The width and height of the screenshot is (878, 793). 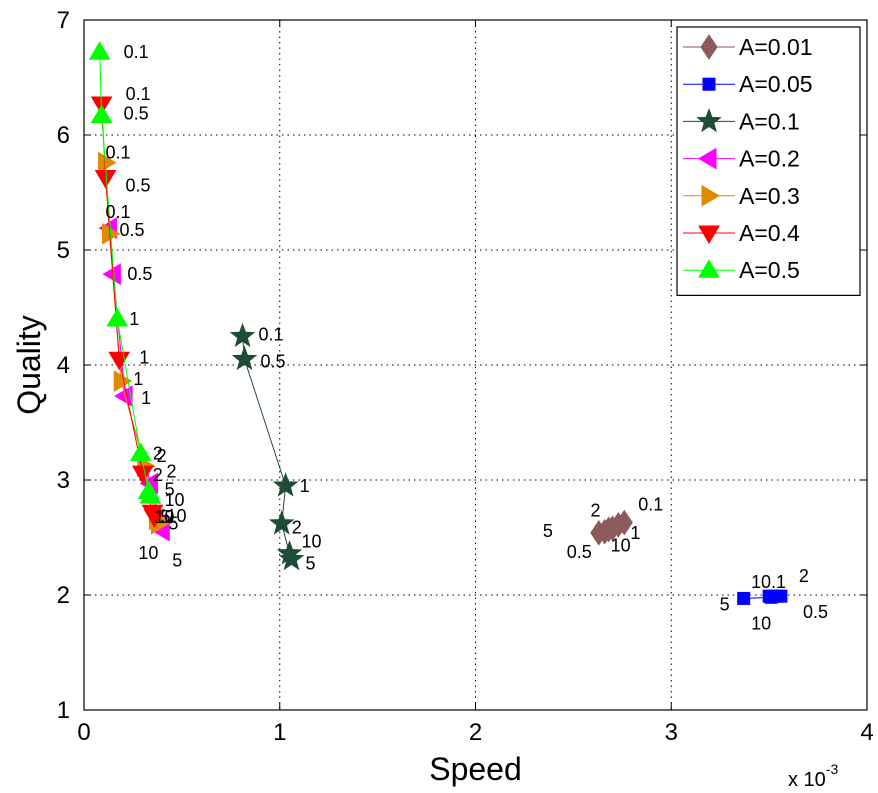 What do you see at coordinates (279, 732) in the screenshot?
I see `x-tick-label: 1` at bounding box center [279, 732].